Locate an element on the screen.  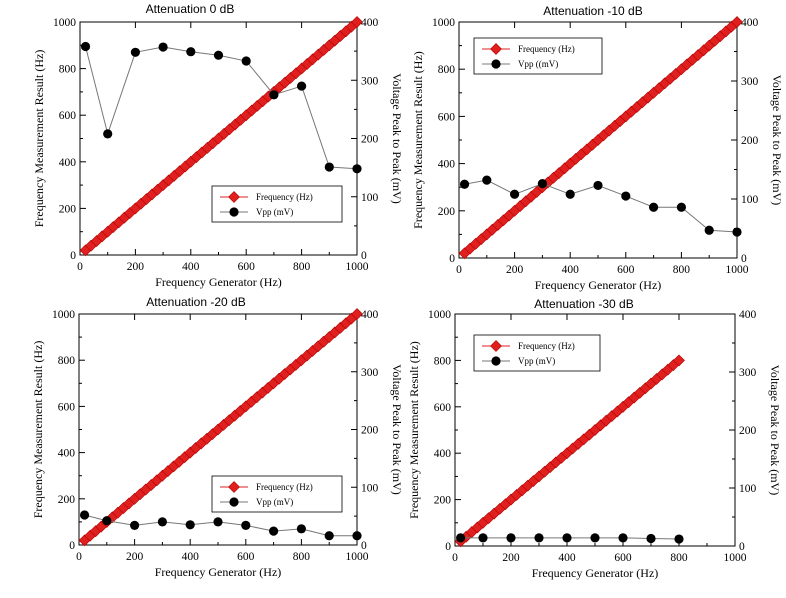
x-tick-label: 800 is located at coordinates (682, 270).